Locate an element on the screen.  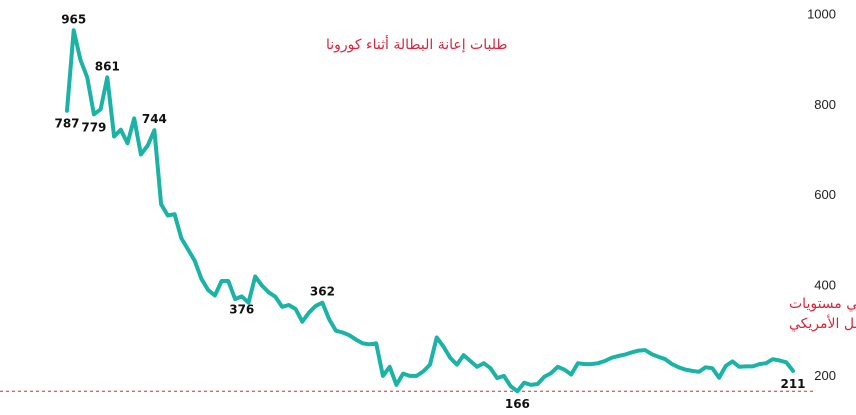
data-label-376: 376 is located at coordinates (241, 309).